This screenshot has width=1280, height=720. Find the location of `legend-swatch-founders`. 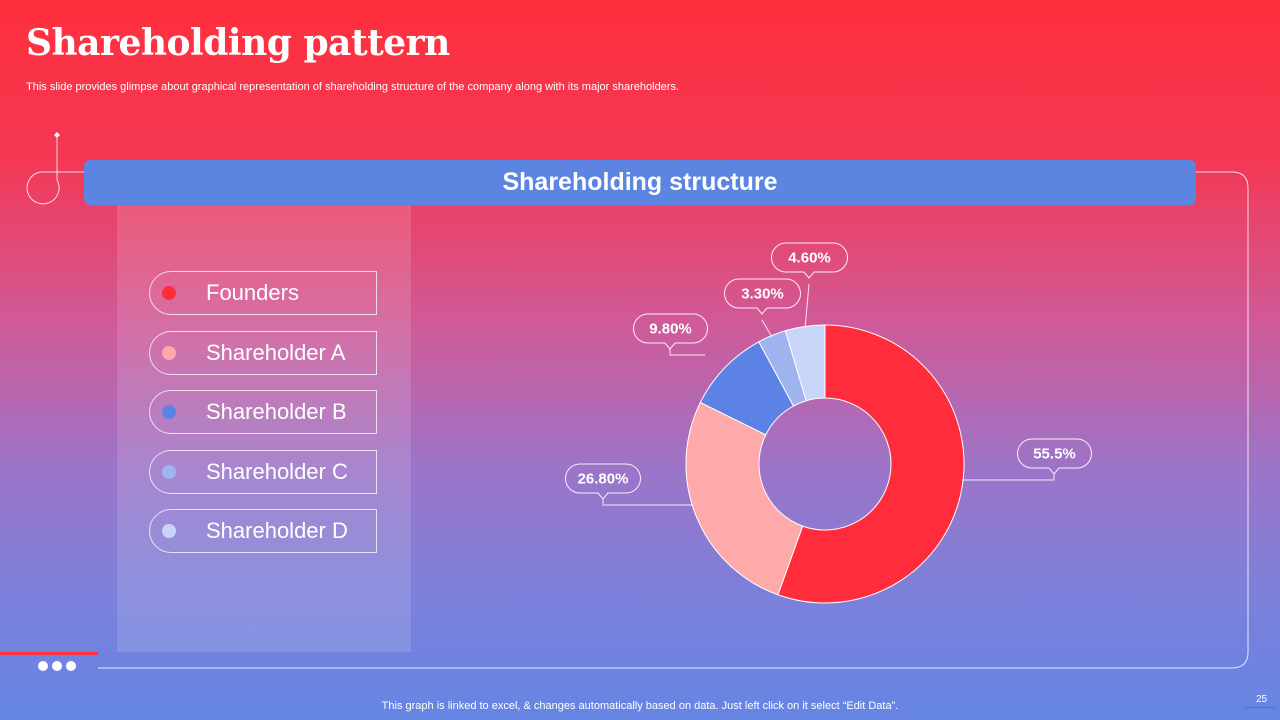

legend-swatch-founders is located at coordinates (169, 293).